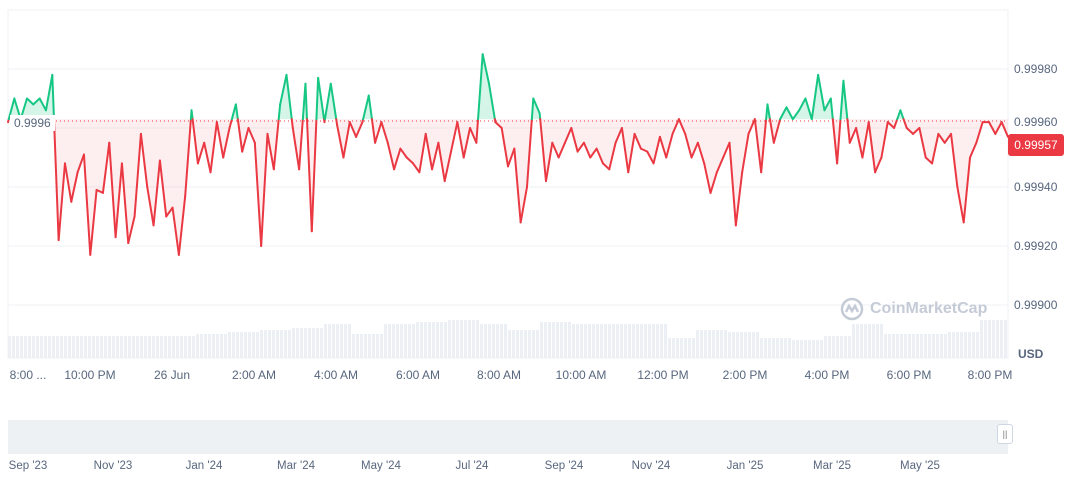 The width and height of the screenshot is (1072, 477). Describe the element at coordinates (172, 375) in the screenshot. I see `x-tick-label: 26 Jun` at that location.